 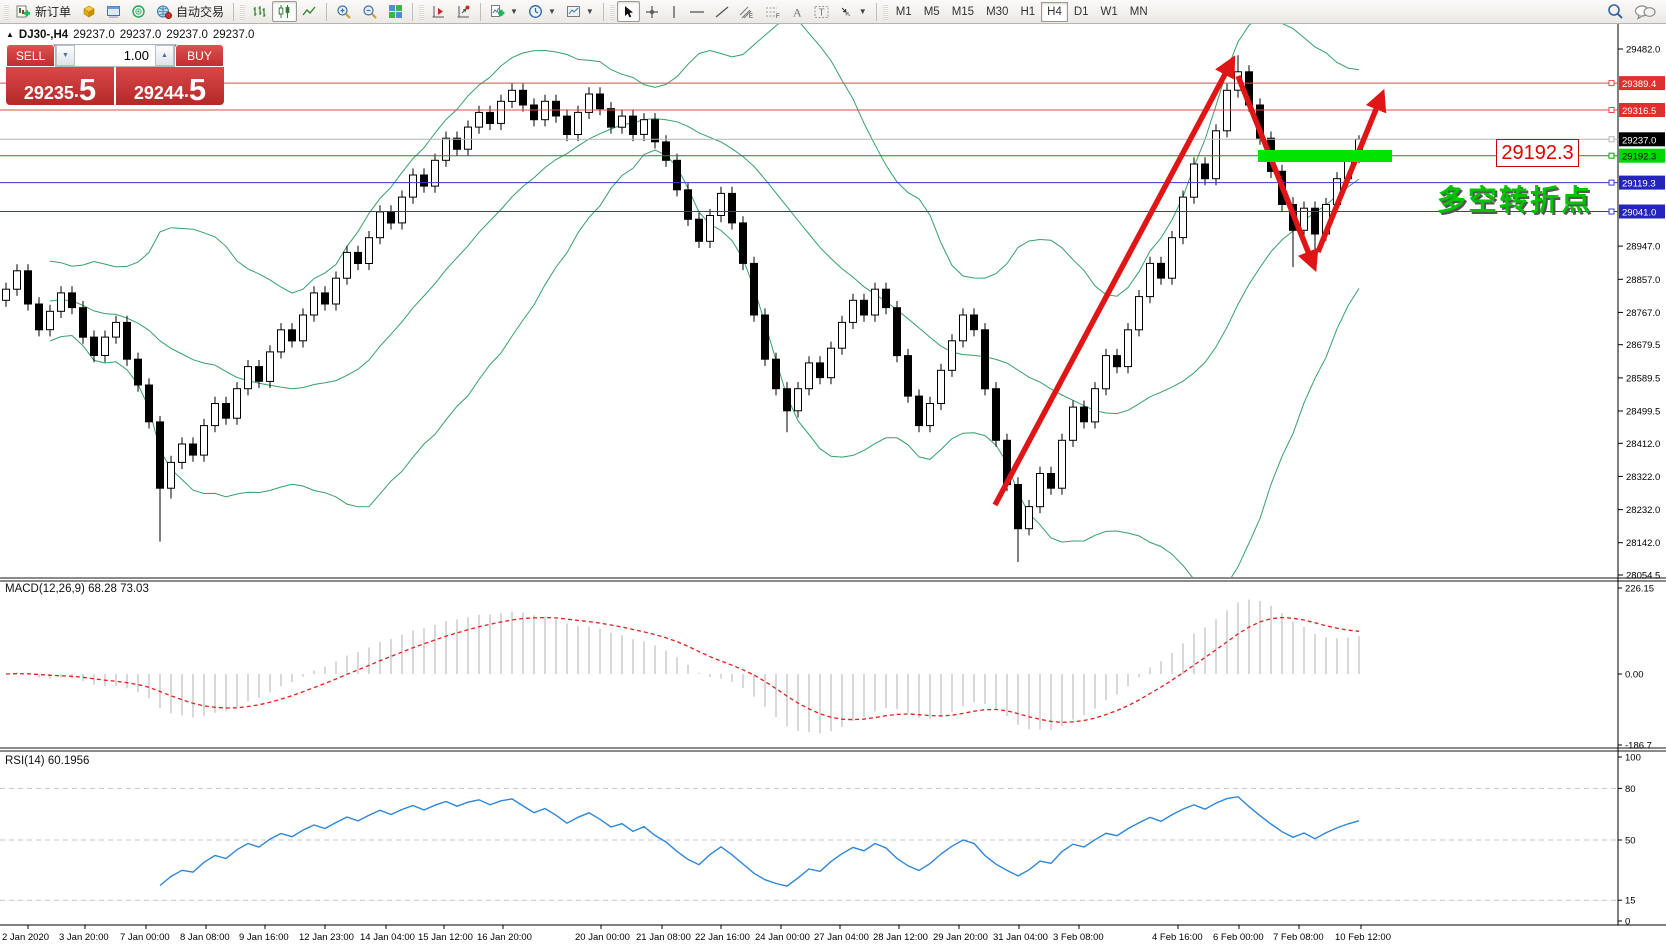 What do you see at coordinates (809, 844) in the screenshot?
I see `rsi-pane` at bounding box center [809, 844].